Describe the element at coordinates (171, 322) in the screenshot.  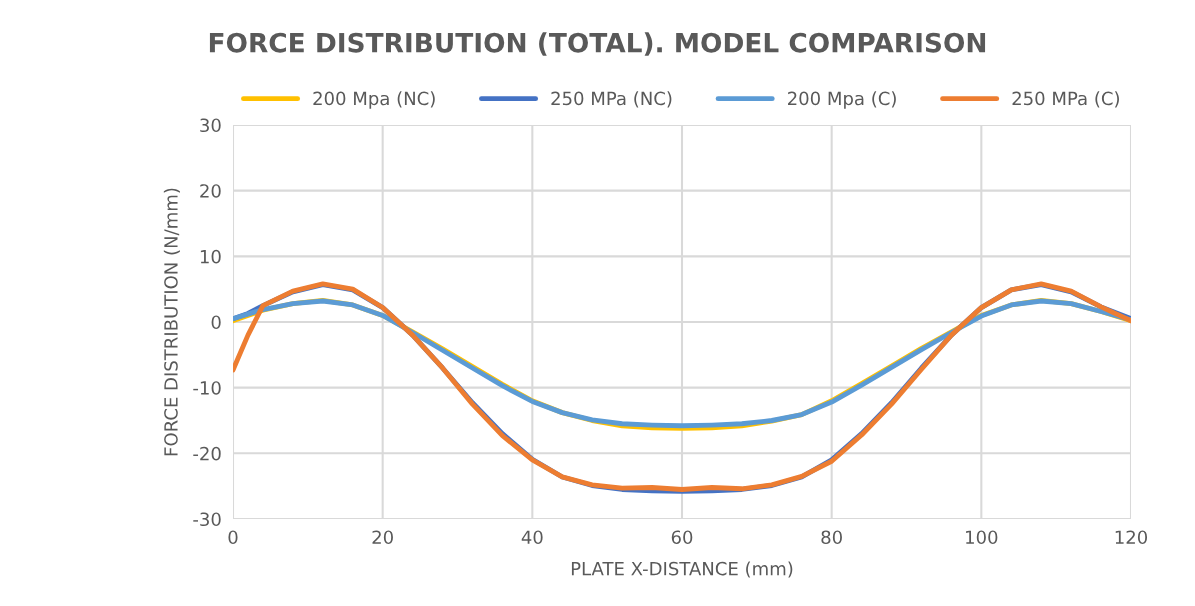
I see `y-axis-title: FORCE DISTRIBUTION (N/mm)` at that location.